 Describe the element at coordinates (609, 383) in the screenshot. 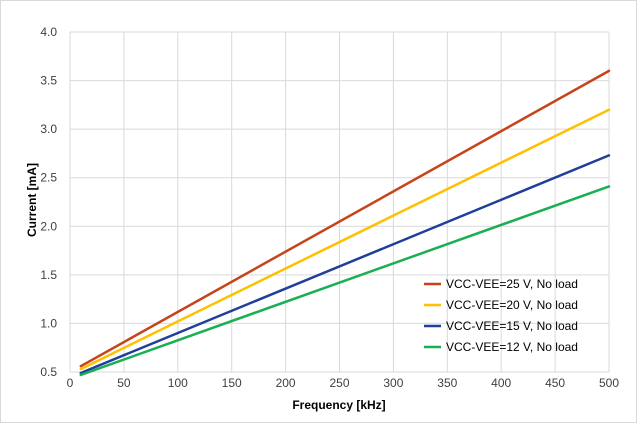

I see `x-tick-label: 500` at that location.